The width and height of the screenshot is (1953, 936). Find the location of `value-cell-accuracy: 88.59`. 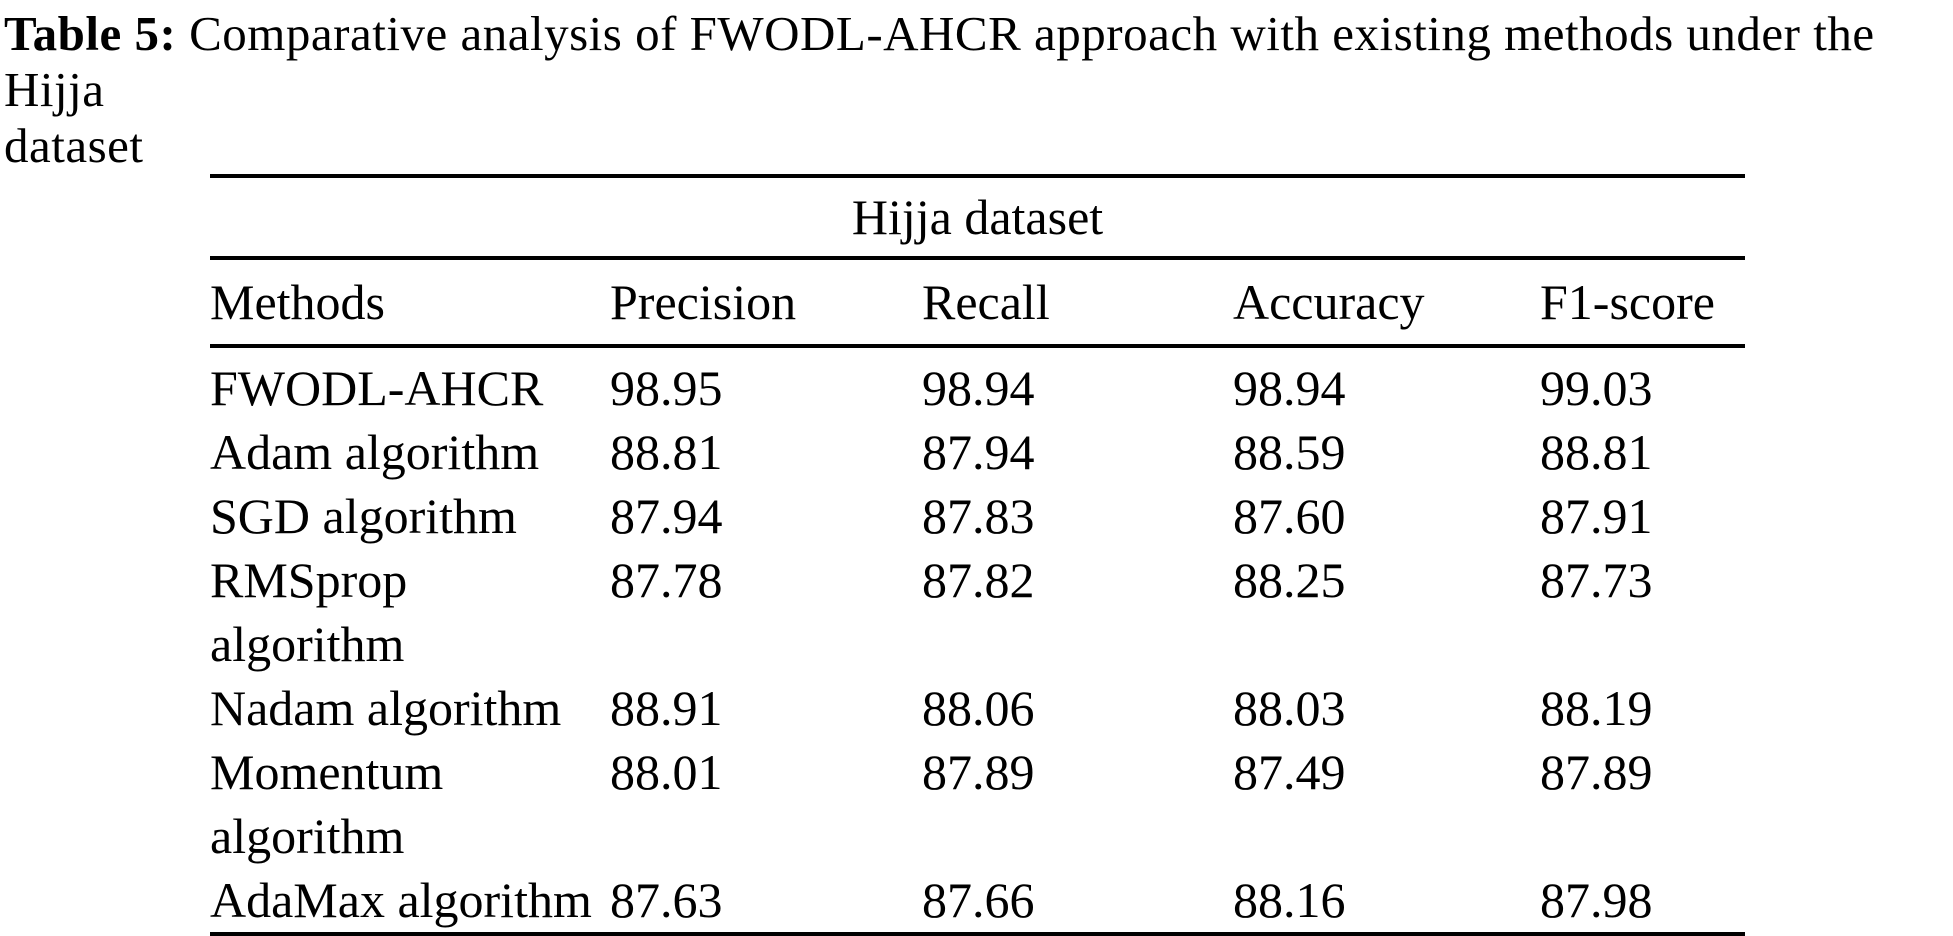

value-cell-accuracy: 88.59 is located at coordinates (1289, 452).